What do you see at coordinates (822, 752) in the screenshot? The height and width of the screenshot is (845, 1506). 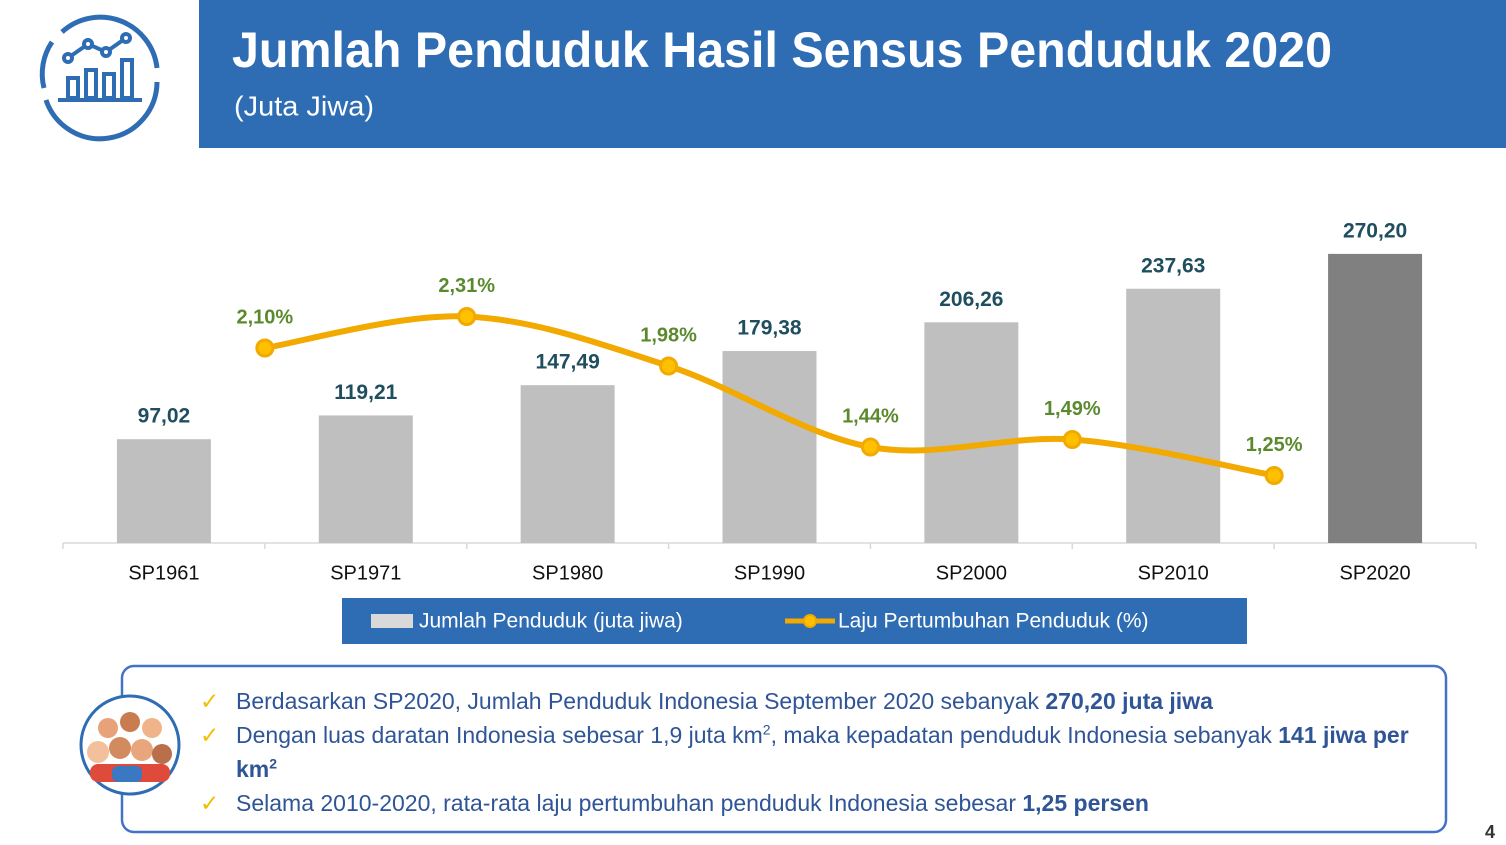 I see `note-text: 141 jiwa per km` at bounding box center [822, 752].